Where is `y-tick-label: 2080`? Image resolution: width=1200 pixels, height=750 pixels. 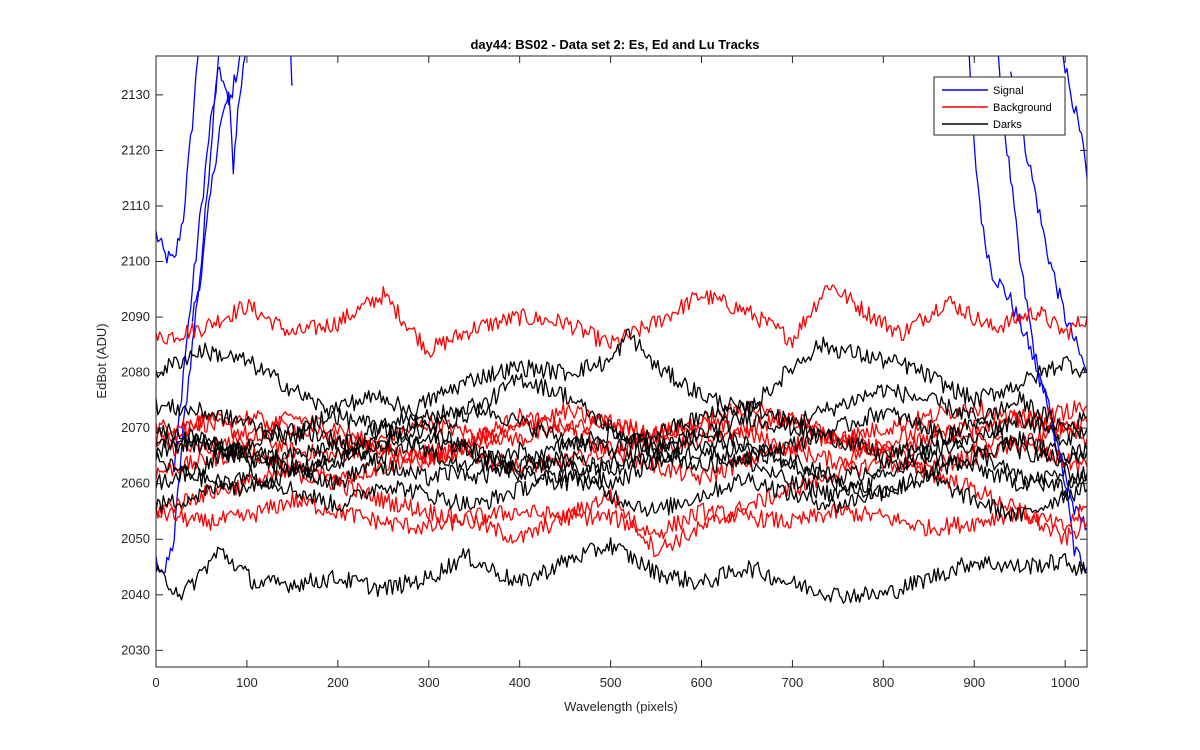 y-tick-label: 2080 is located at coordinates (135, 372).